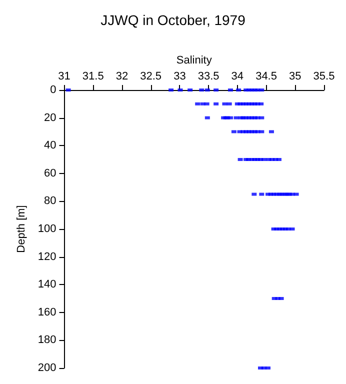 This screenshot has width=346, height=384. What do you see at coordinates (194, 60) in the screenshot?
I see `x-axis-title: Salinity` at bounding box center [194, 60].